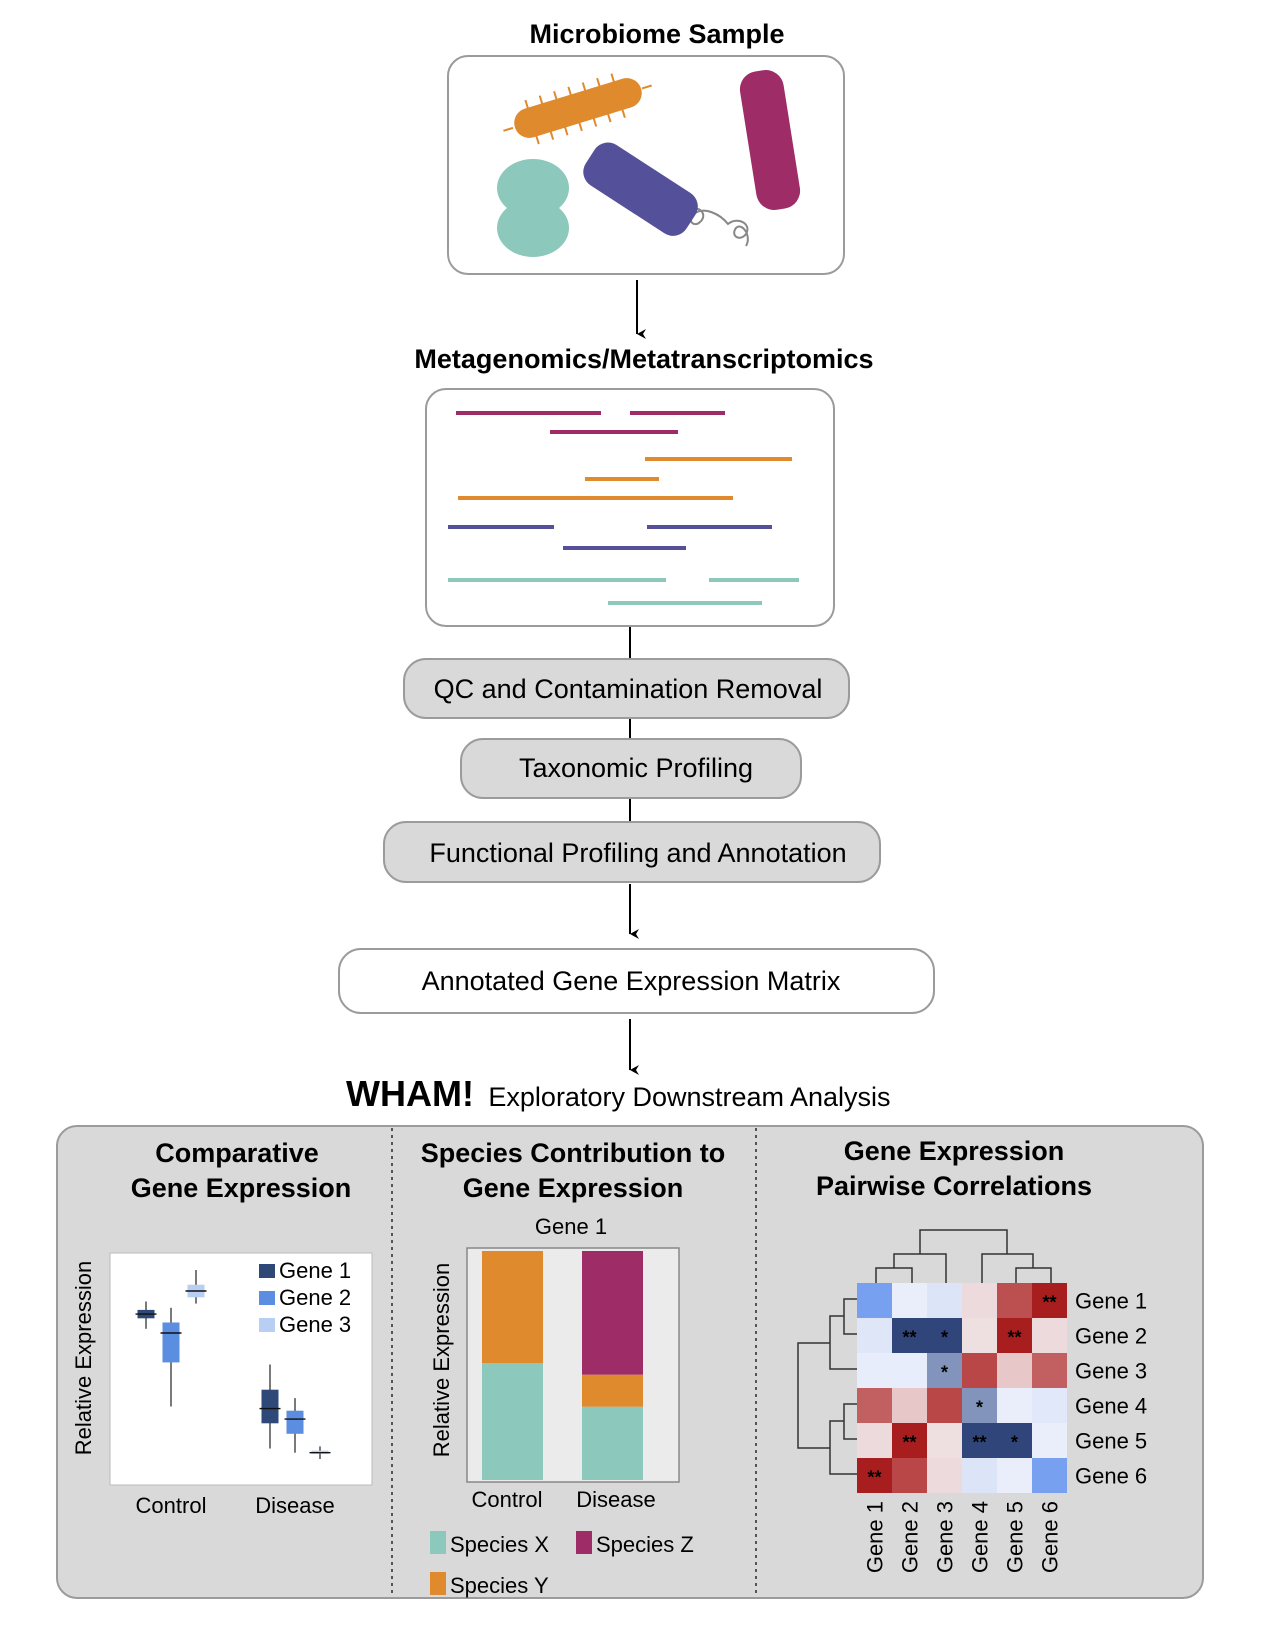  What do you see at coordinates (573, 1153) in the screenshot?
I see `species-title-1: Species Contribution to` at bounding box center [573, 1153].